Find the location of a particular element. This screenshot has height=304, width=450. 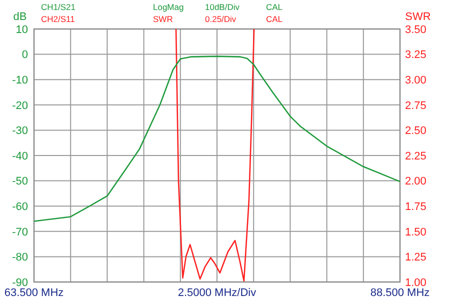

y-tick-label: -80 is located at coordinates (20, 258).